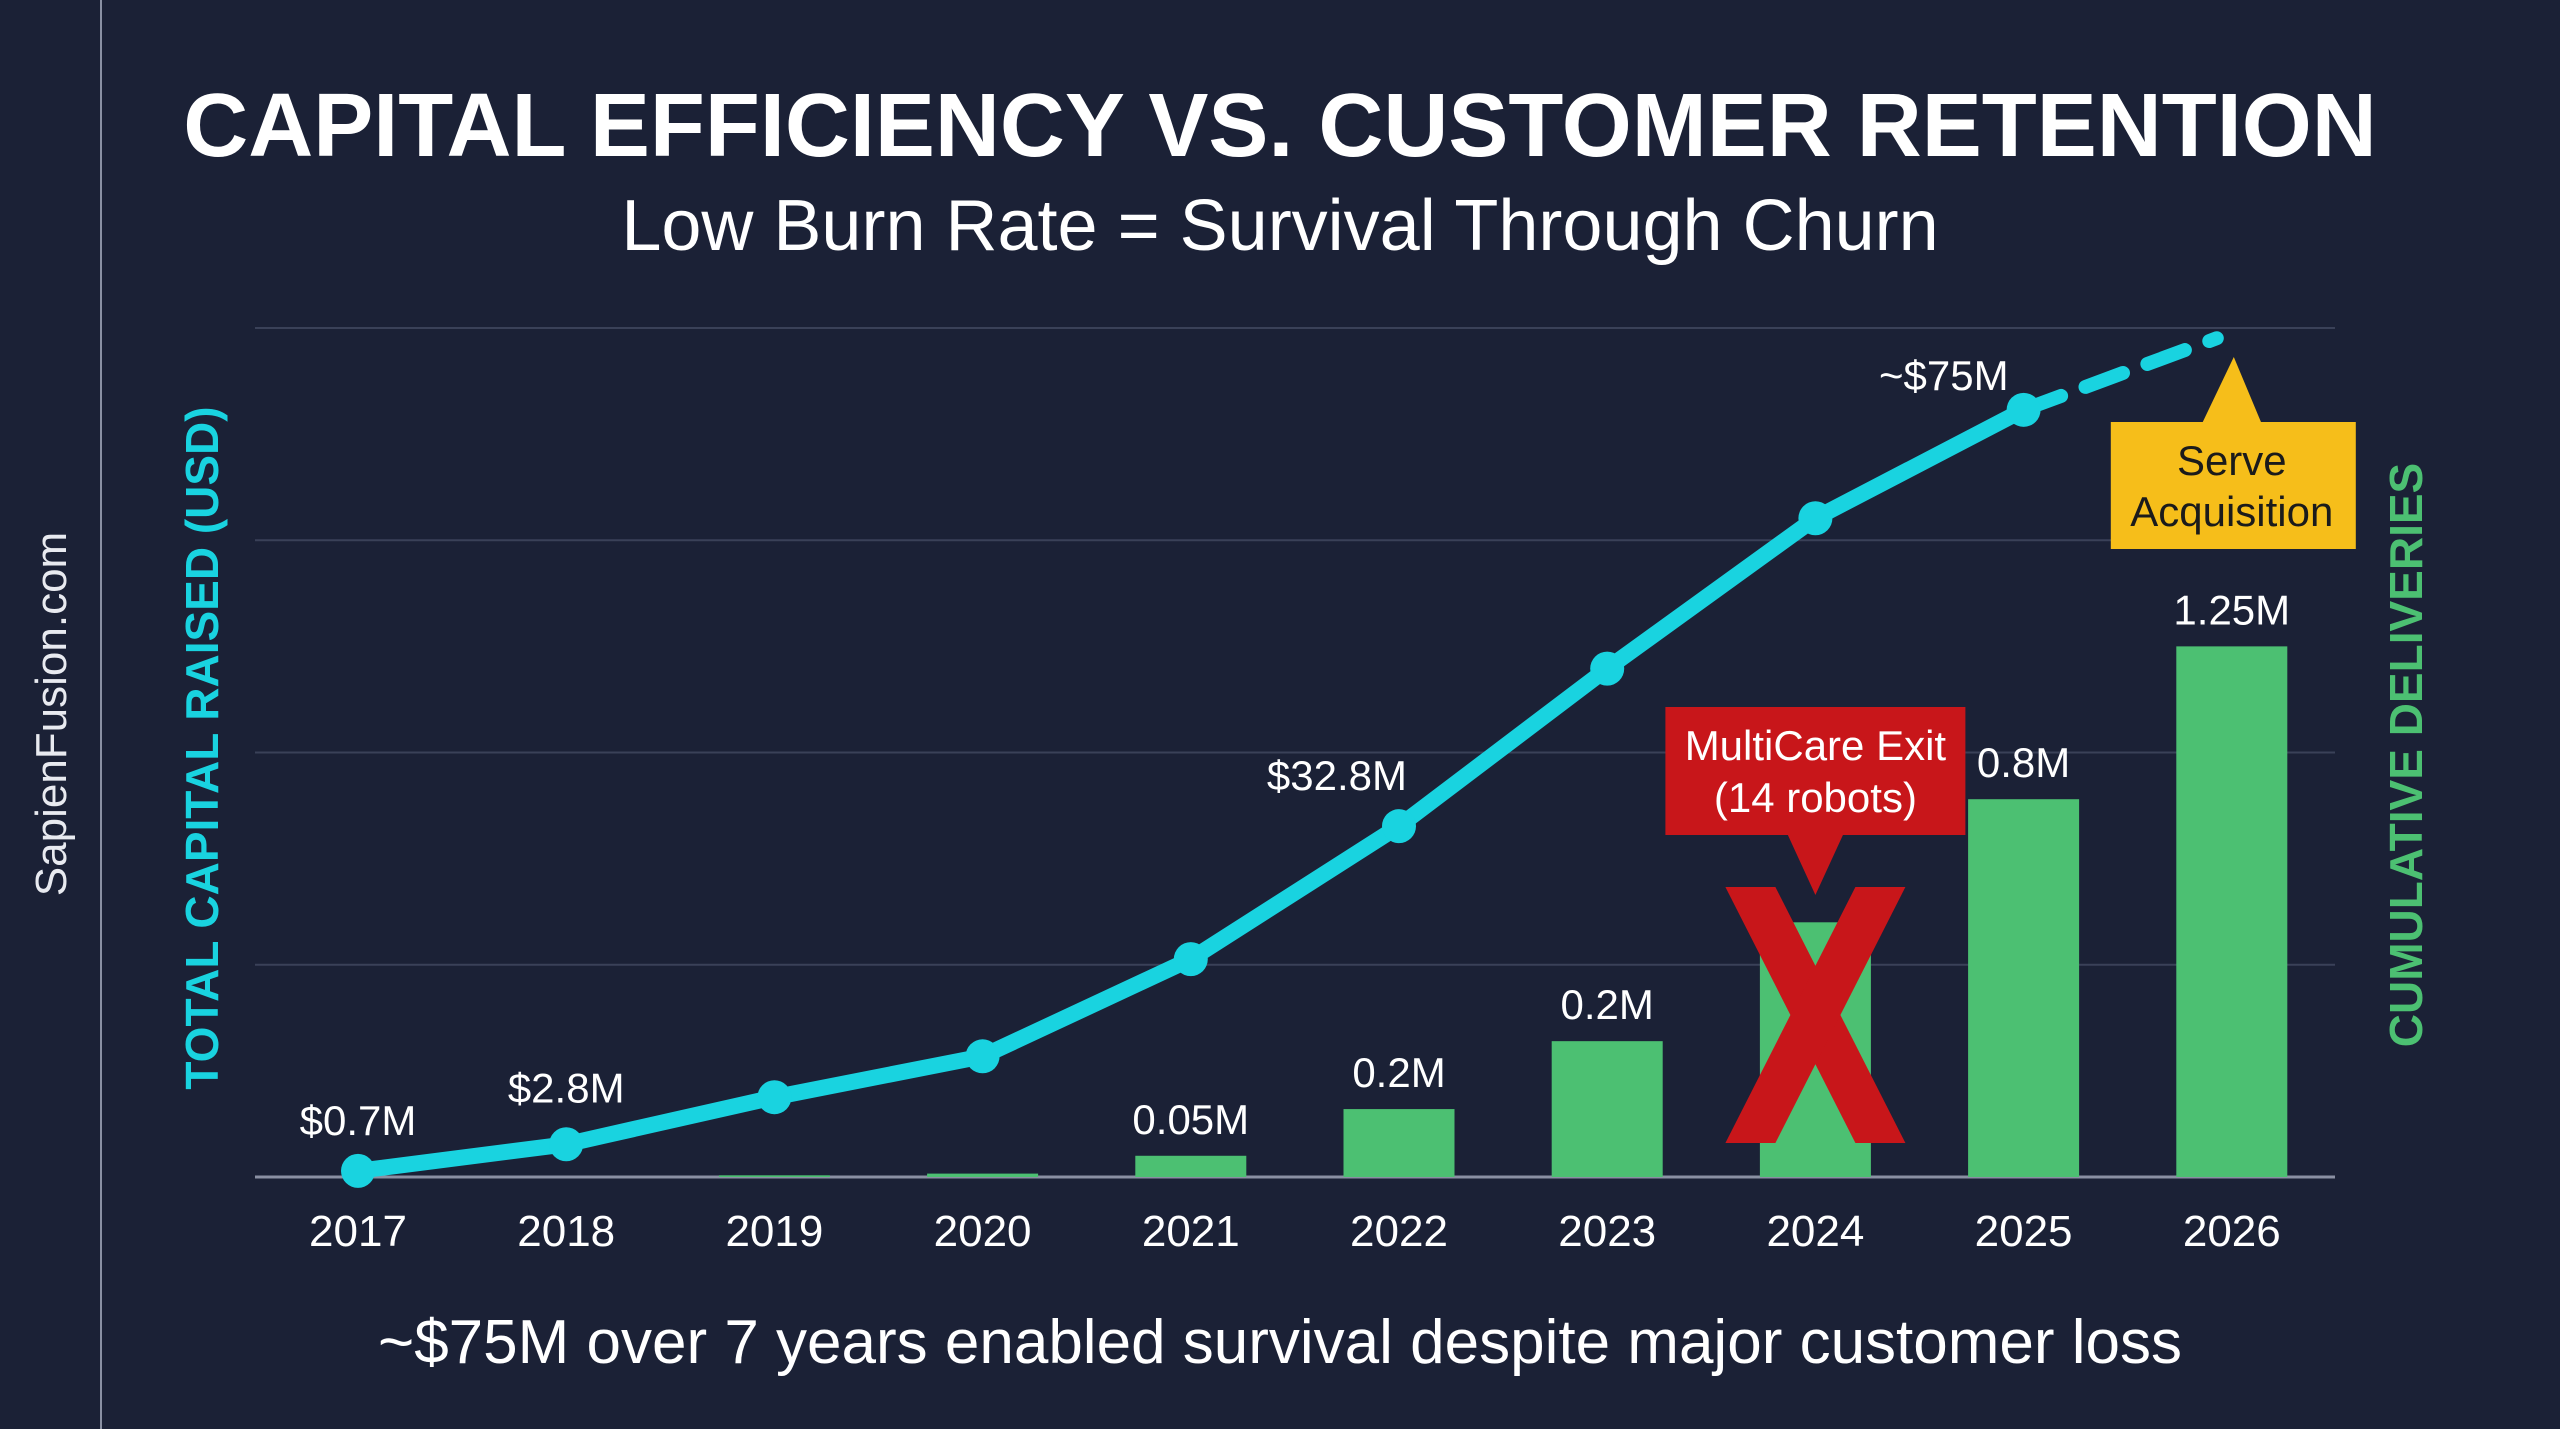 This screenshot has height=1429, width=2560. What do you see at coordinates (2231, 511) in the screenshot?
I see `callout-text: Acquisition` at bounding box center [2231, 511].